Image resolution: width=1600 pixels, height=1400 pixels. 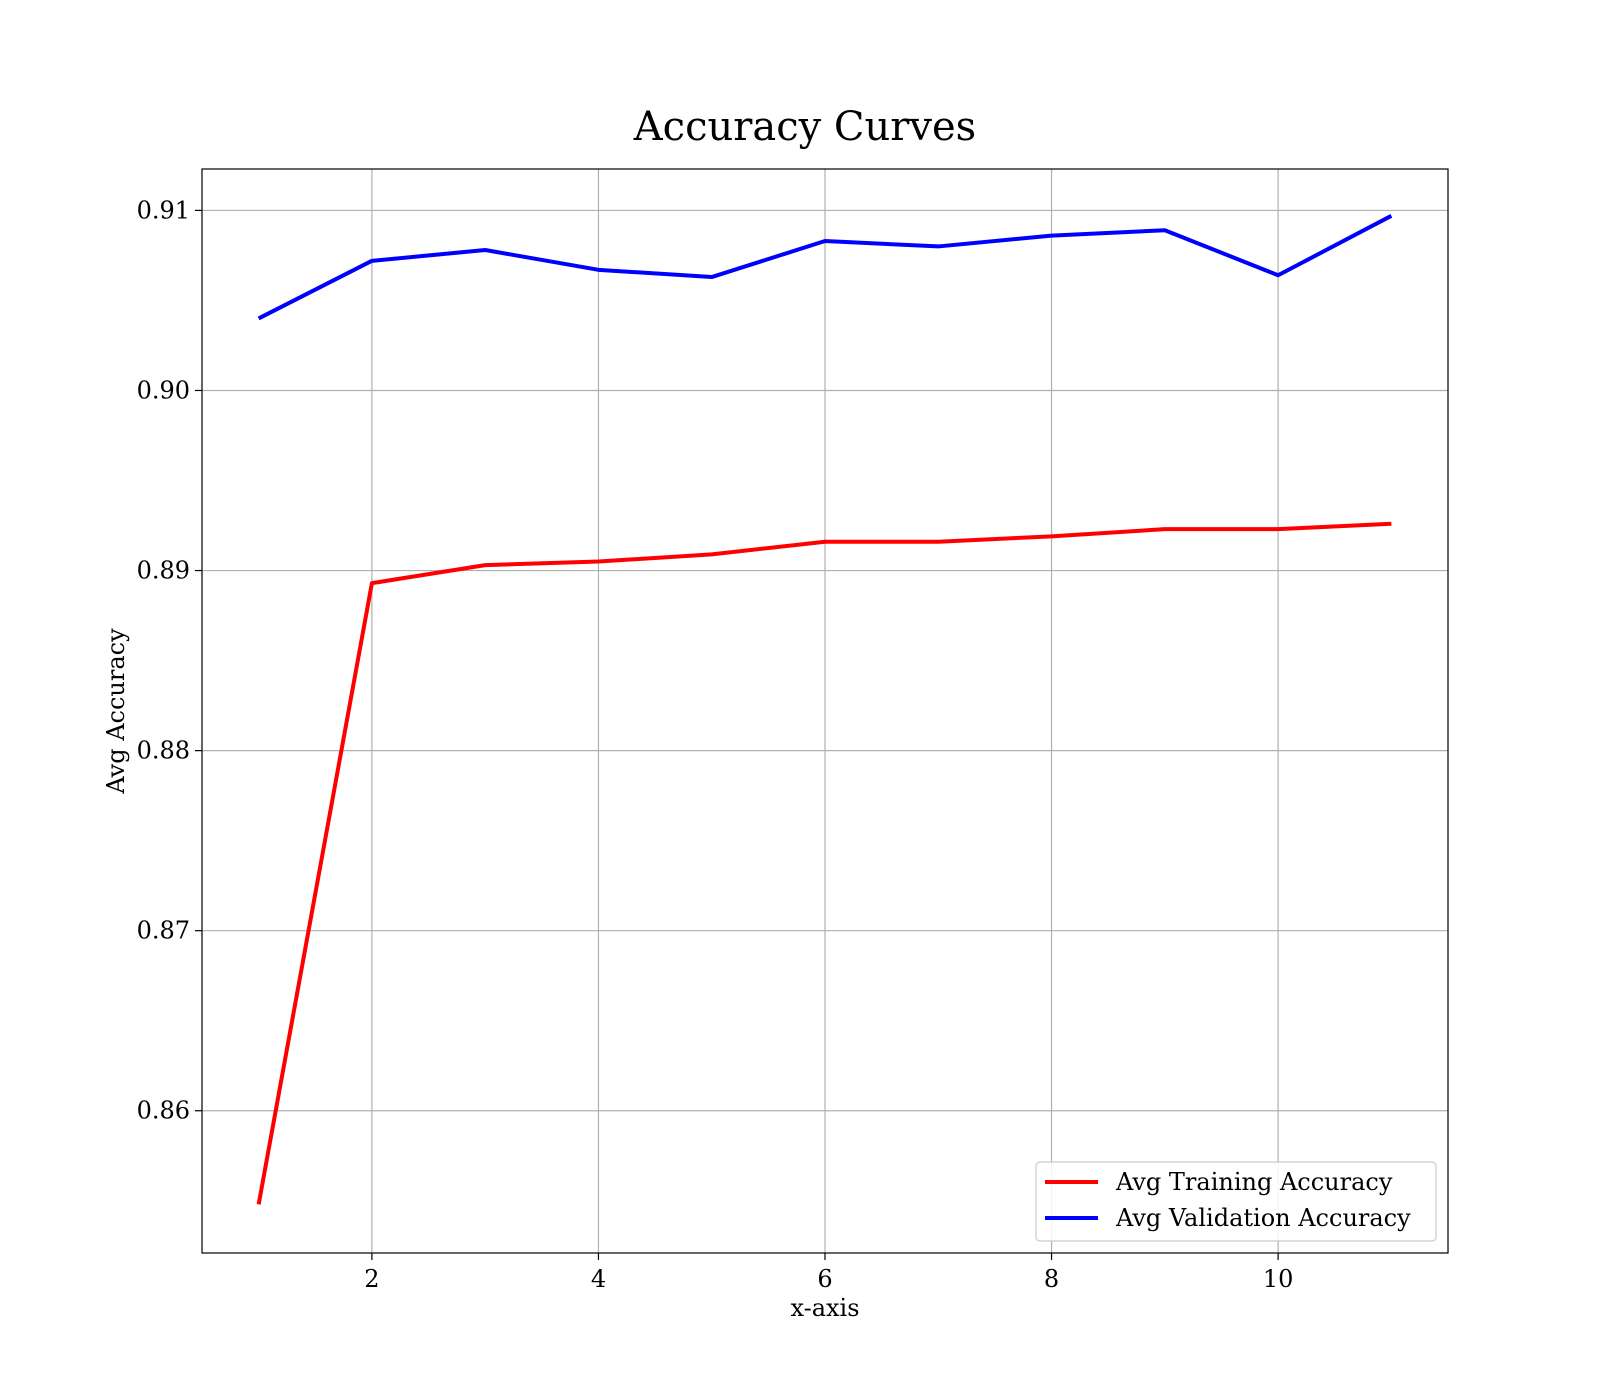 What do you see at coordinates (1254, 1182) in the screenshot?
I see `legend-entry-label: Avg Training Accuracy` at bounding box center [1254, 1182].